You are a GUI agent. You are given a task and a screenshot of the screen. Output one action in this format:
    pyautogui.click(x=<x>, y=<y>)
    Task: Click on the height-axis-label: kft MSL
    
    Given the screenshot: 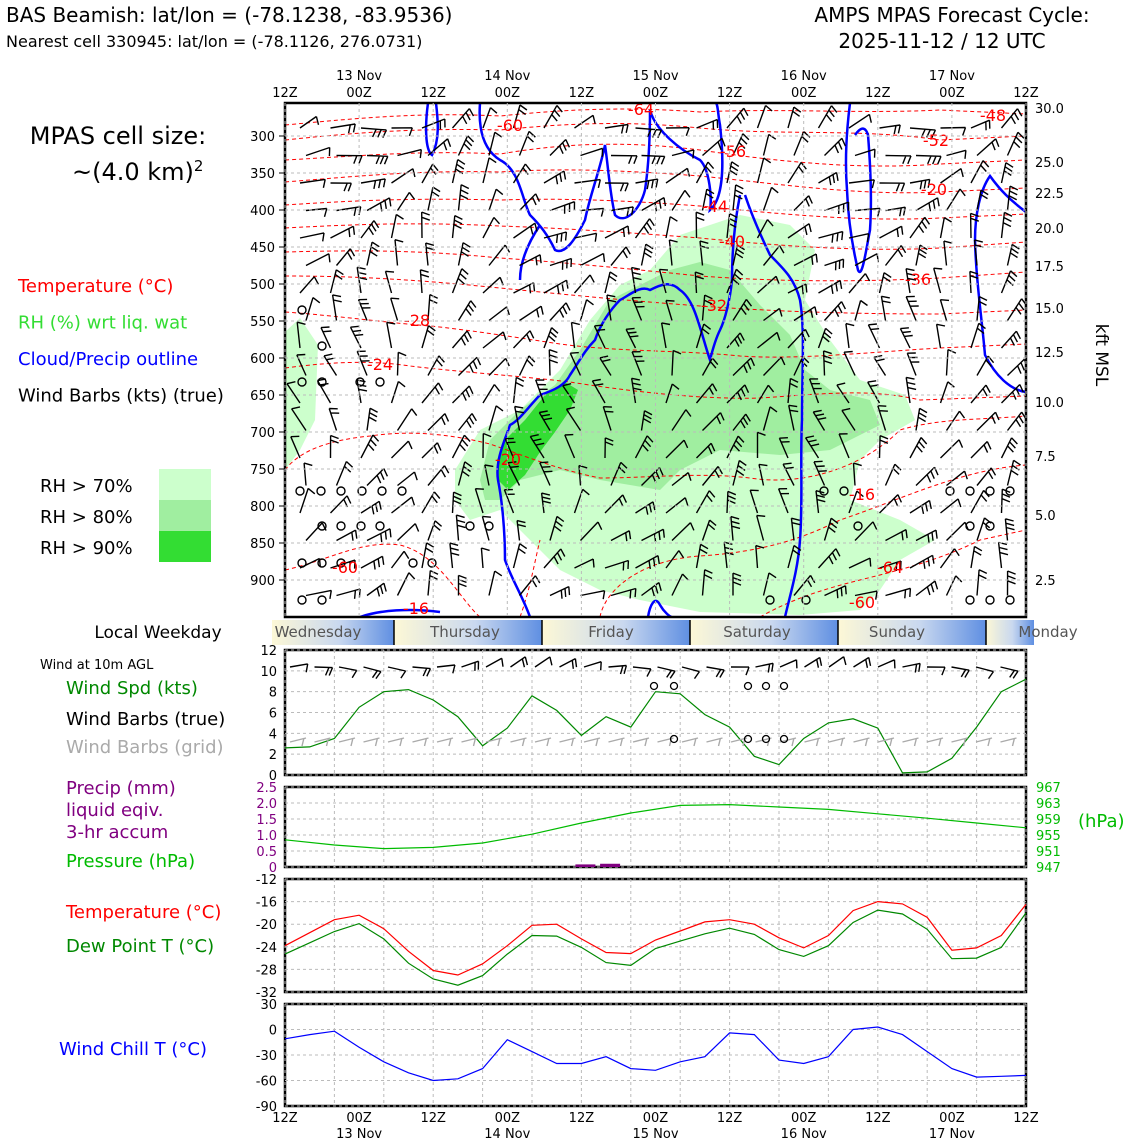 What is the action you would take?
    pyautogui.click(x=1101, y=355)
    